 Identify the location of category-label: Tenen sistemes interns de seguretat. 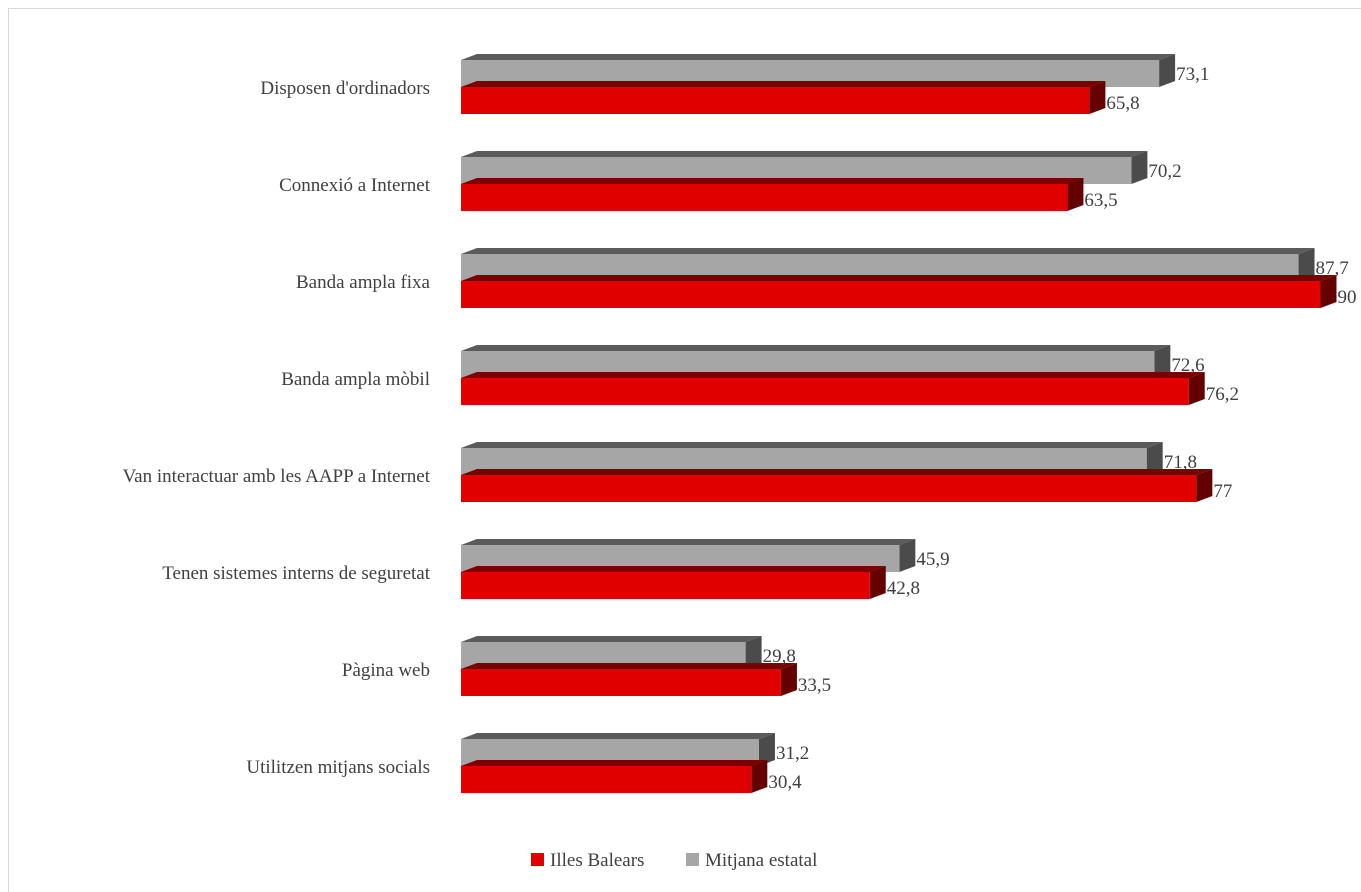
(296, 573).